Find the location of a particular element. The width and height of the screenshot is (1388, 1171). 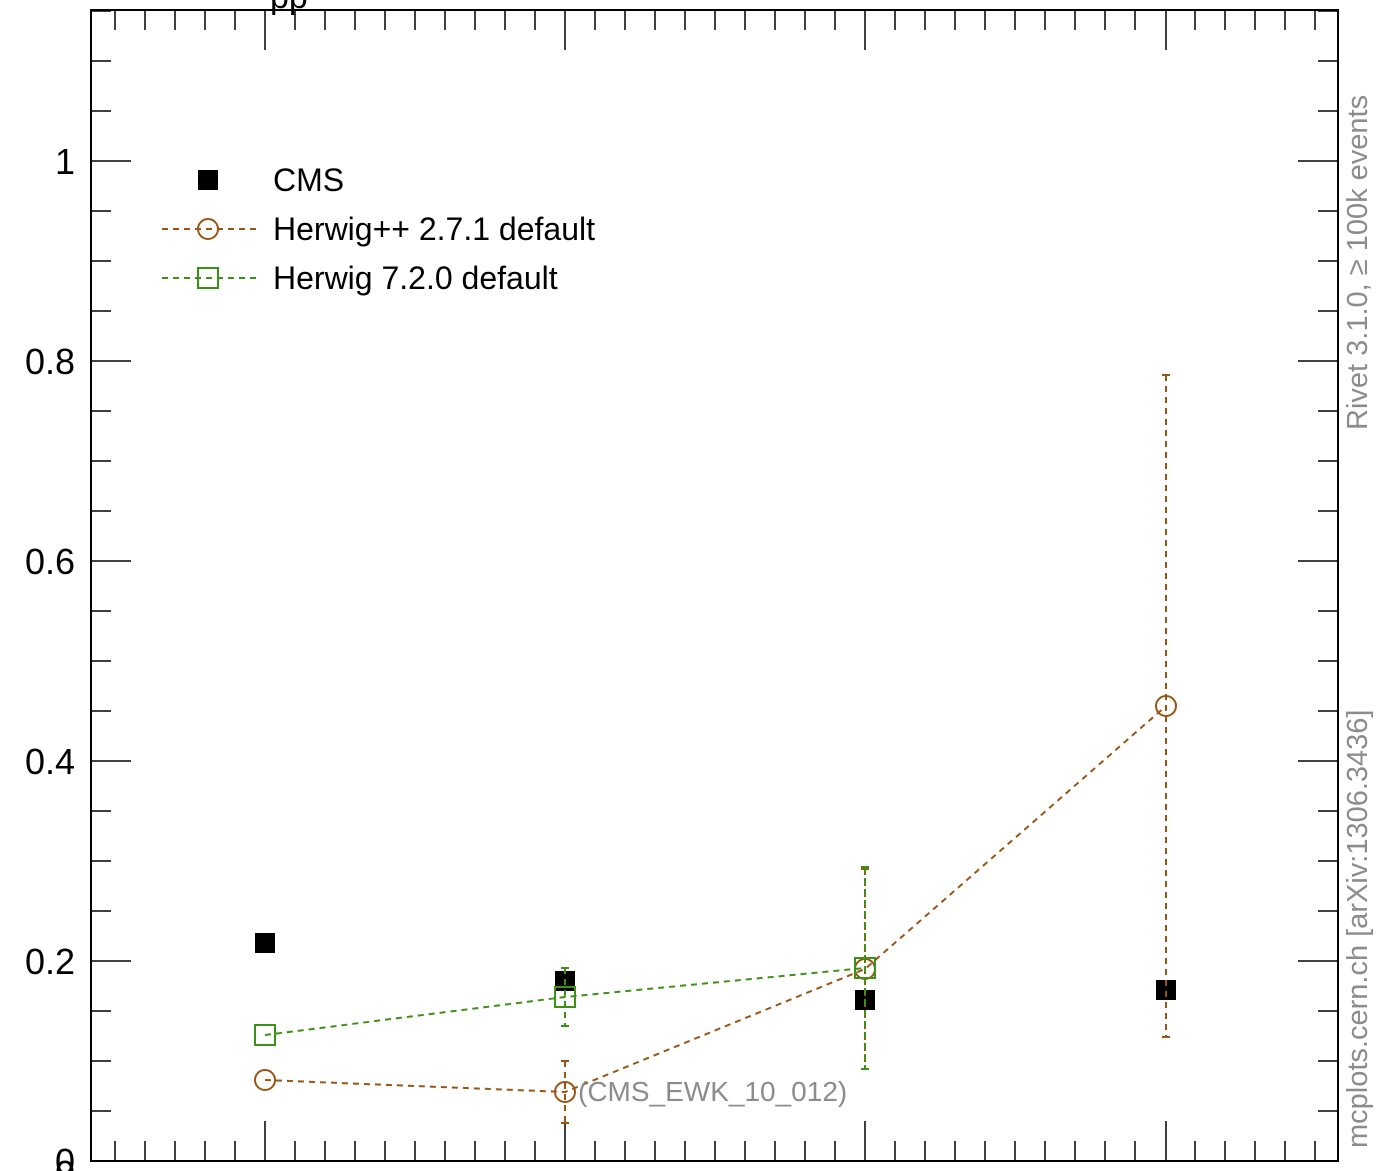

y-tick-label: 0.6 is located at coordinates (50, 561).